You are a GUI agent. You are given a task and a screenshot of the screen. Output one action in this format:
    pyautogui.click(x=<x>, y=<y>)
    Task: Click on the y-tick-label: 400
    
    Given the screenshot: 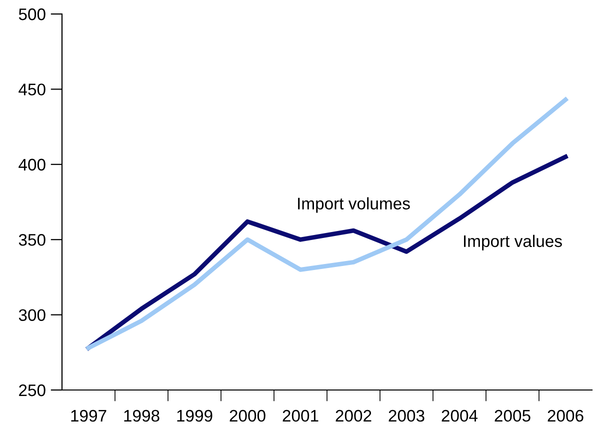 What is the action you would take?
    pyautogui.click(x=32, y=164)
    